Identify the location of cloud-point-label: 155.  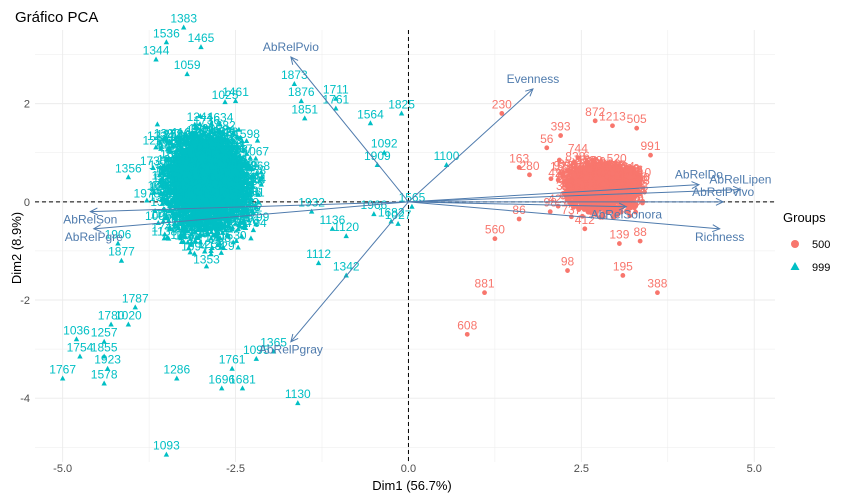
(560, 166).